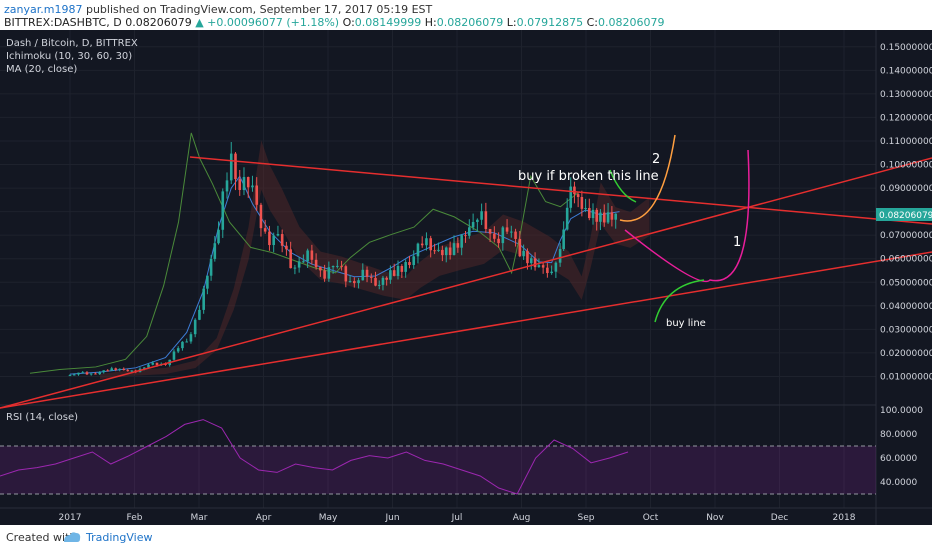 Image resolution: width=932 pixels, height=550 pixels. I want to click on footer: Created with TradingView, so click(466, 537).